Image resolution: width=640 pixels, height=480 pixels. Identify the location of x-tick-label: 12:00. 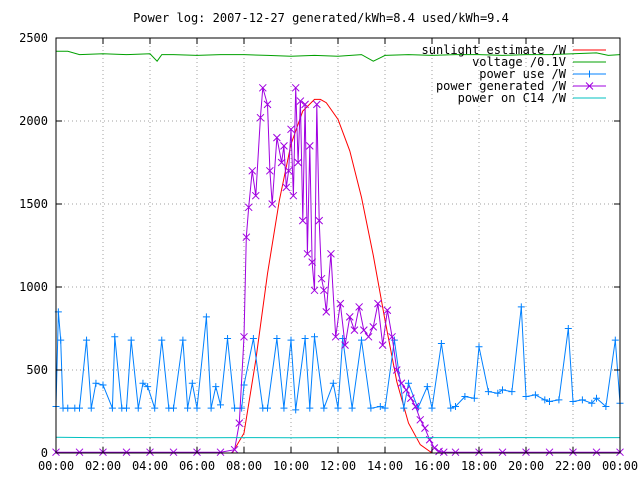
(338, 466).